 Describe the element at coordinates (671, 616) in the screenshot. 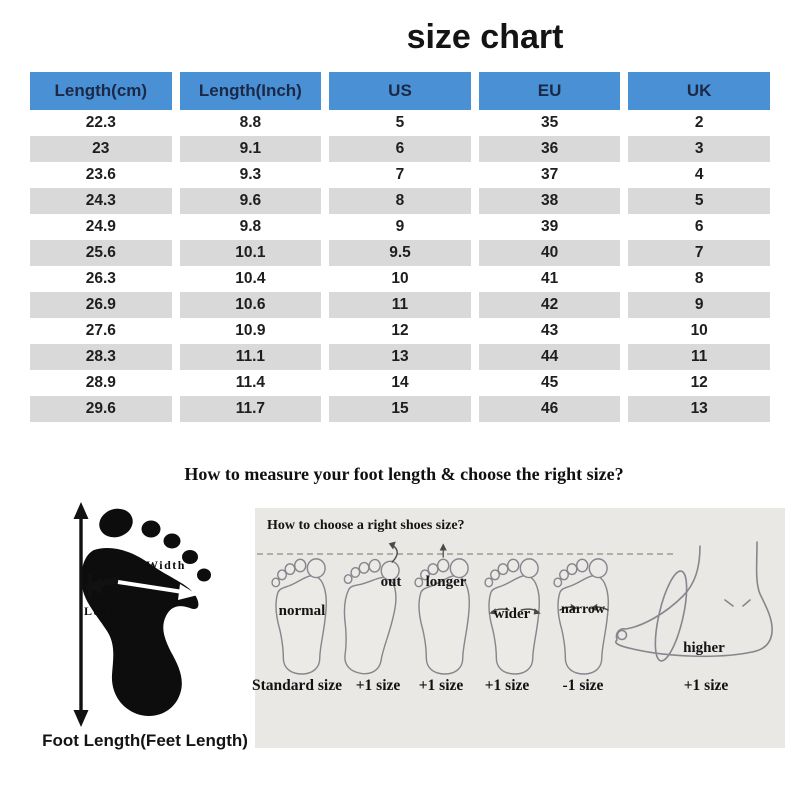

I see `instep-measure-loop` at that location.